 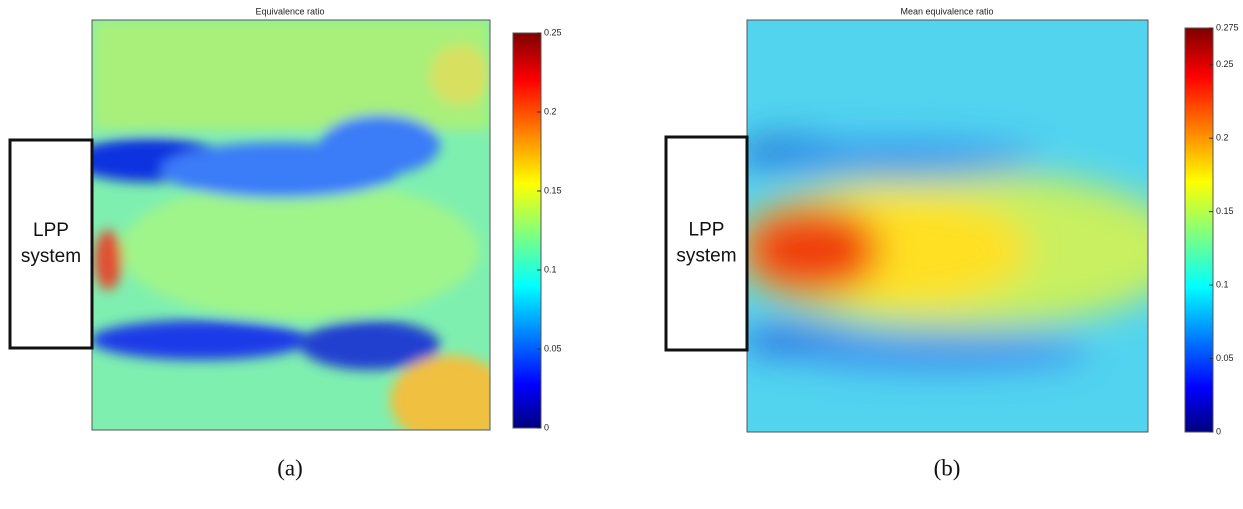 What do you see at coordinates (290, 467) in the screenshot?
I see `caption: (a)` at bounding box center [290, 467].